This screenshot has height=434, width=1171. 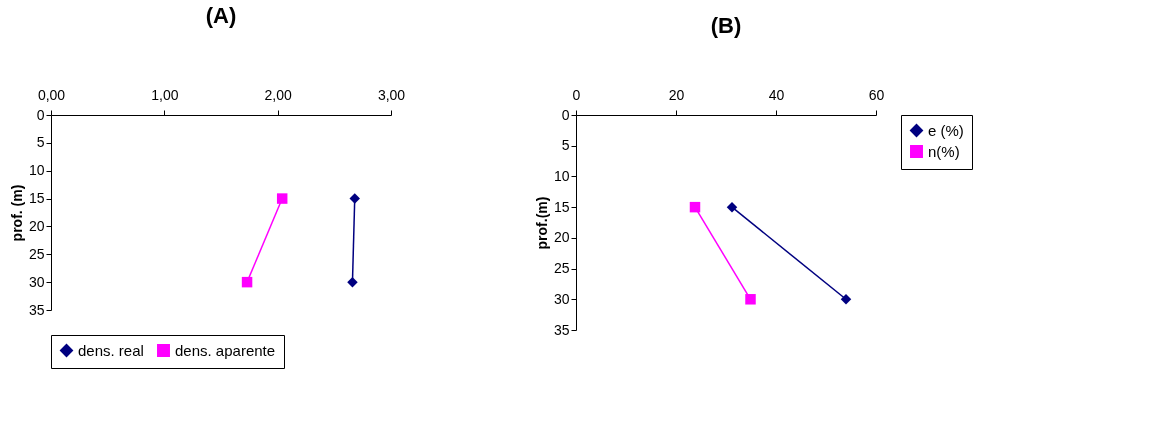 What do you see at coordinates (726, 25) in the screenshot?
I see `chart-title: (B)` at bounding box center [726, 25].